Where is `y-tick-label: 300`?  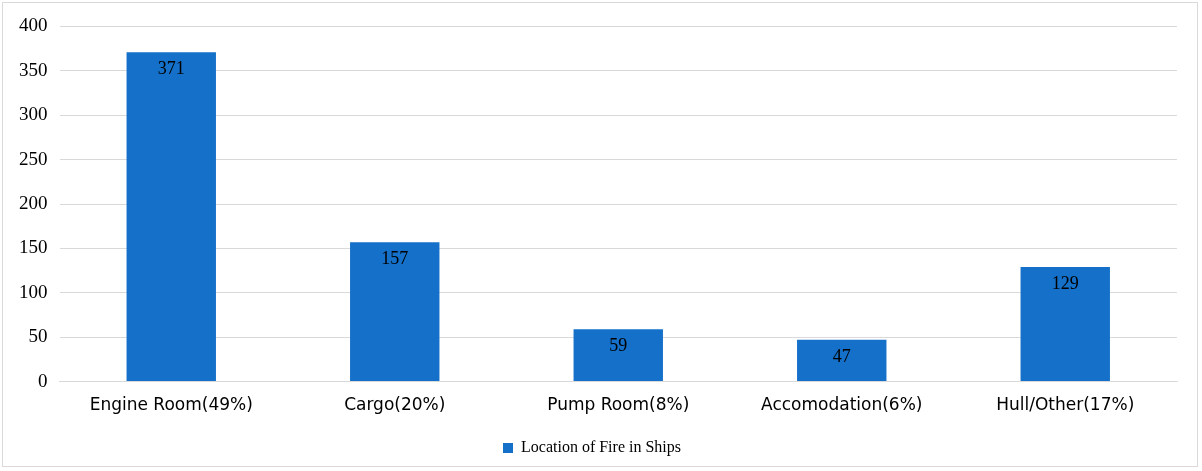
y-tick-label: 300 is located at coordinates (33, 114).